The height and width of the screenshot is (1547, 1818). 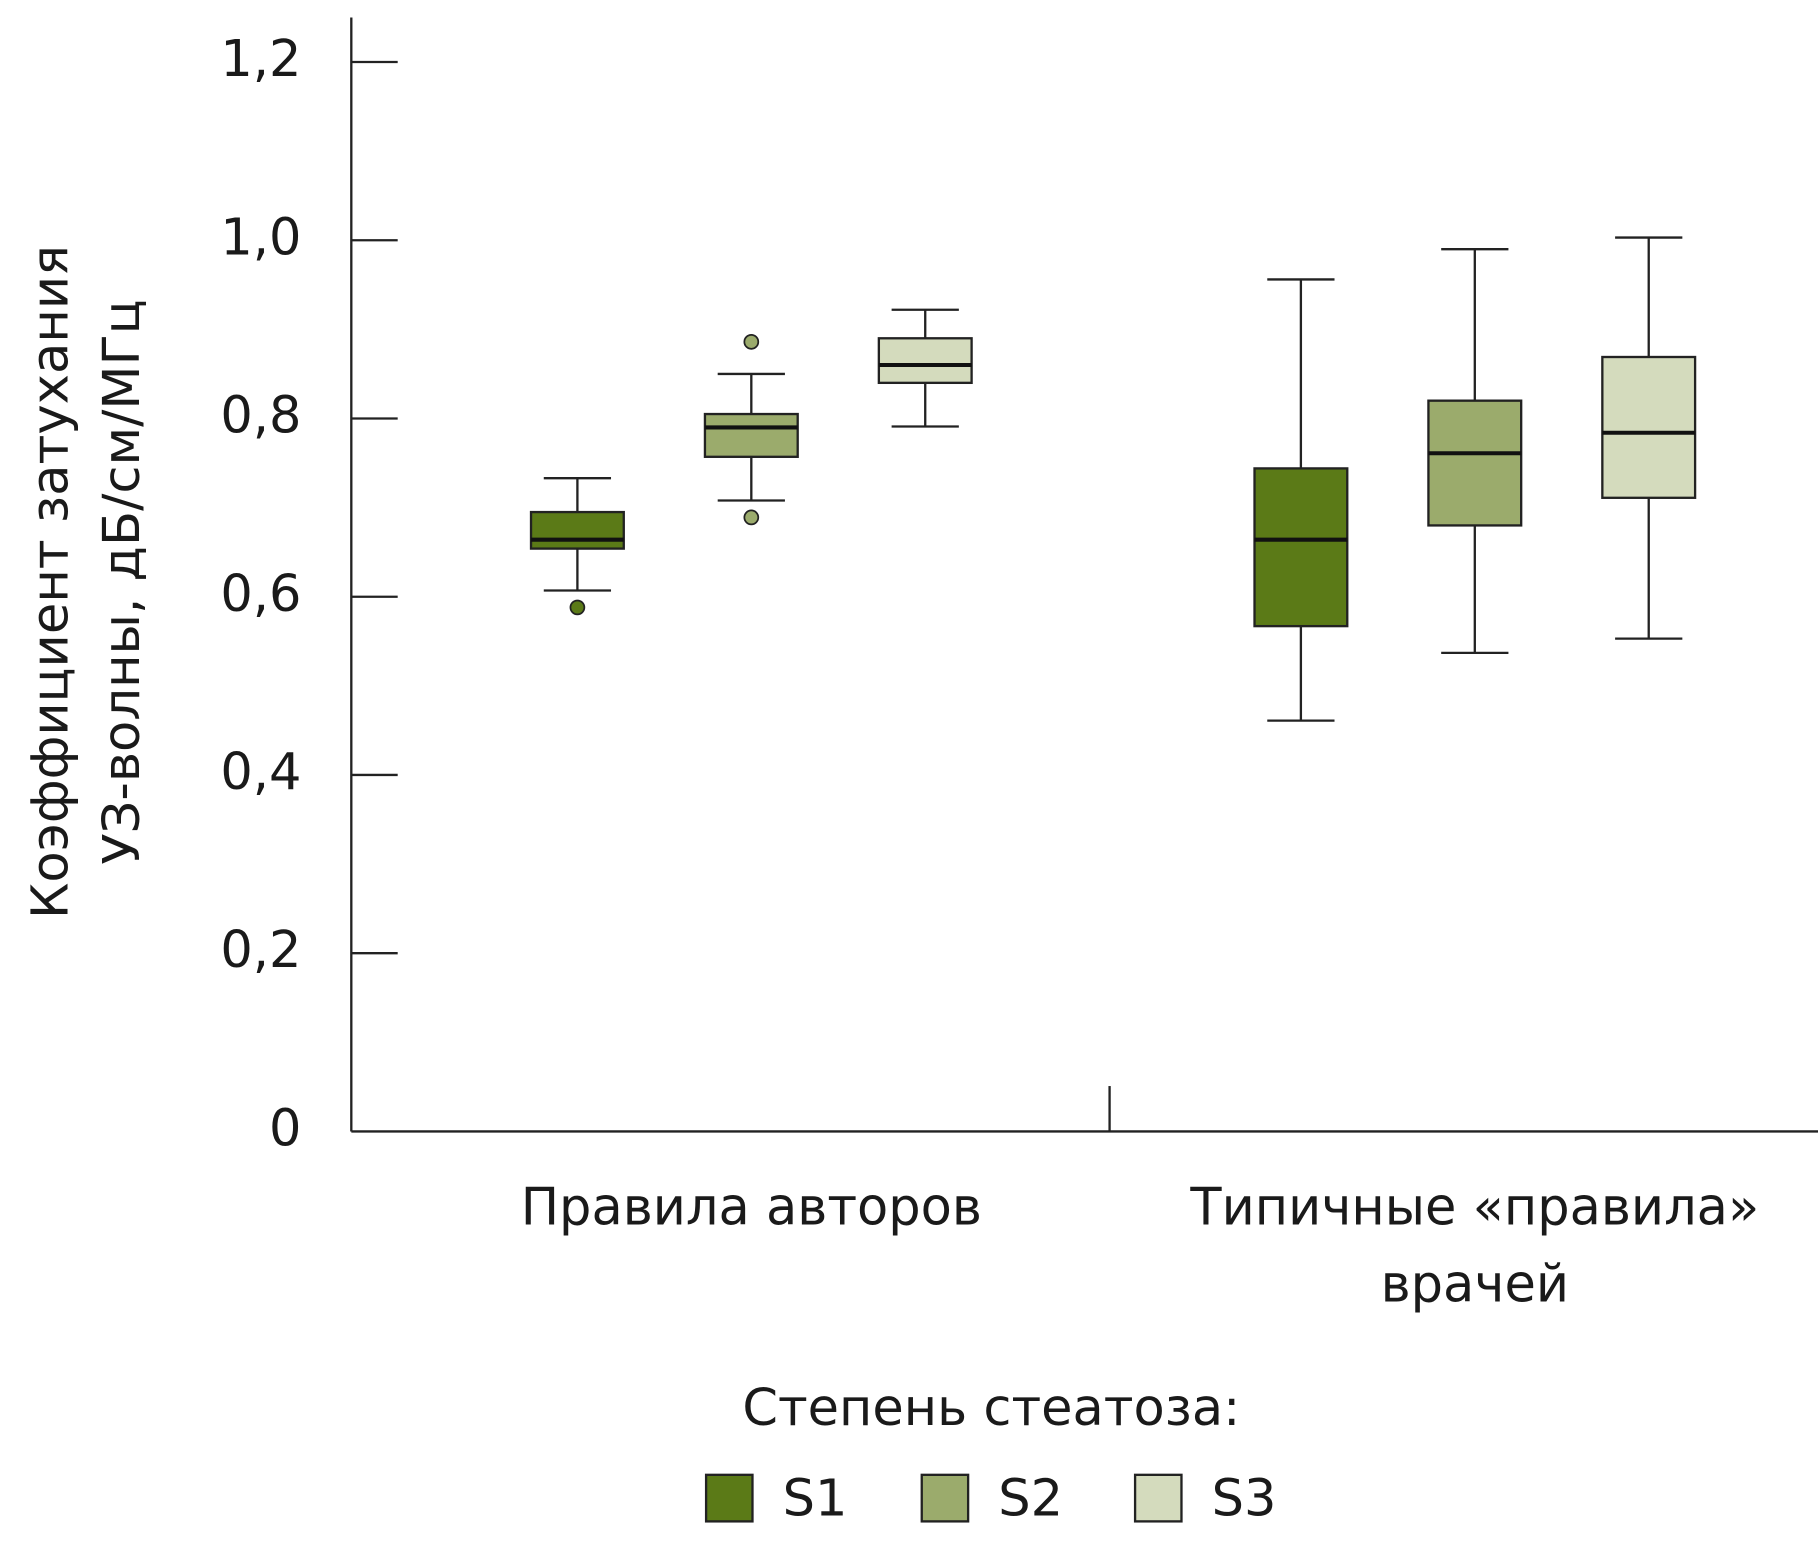 I want to click on y-label-line: Коэффициент затухания, so click(x=50, y=582).